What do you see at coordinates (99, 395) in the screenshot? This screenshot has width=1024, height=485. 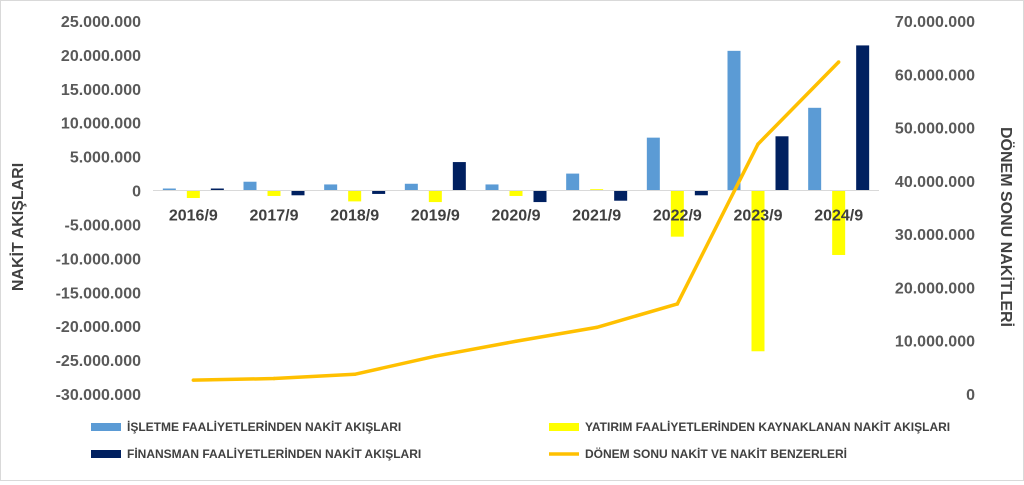 I see `left-tick-label: -30.000.000` at bounding box center [99, 395].